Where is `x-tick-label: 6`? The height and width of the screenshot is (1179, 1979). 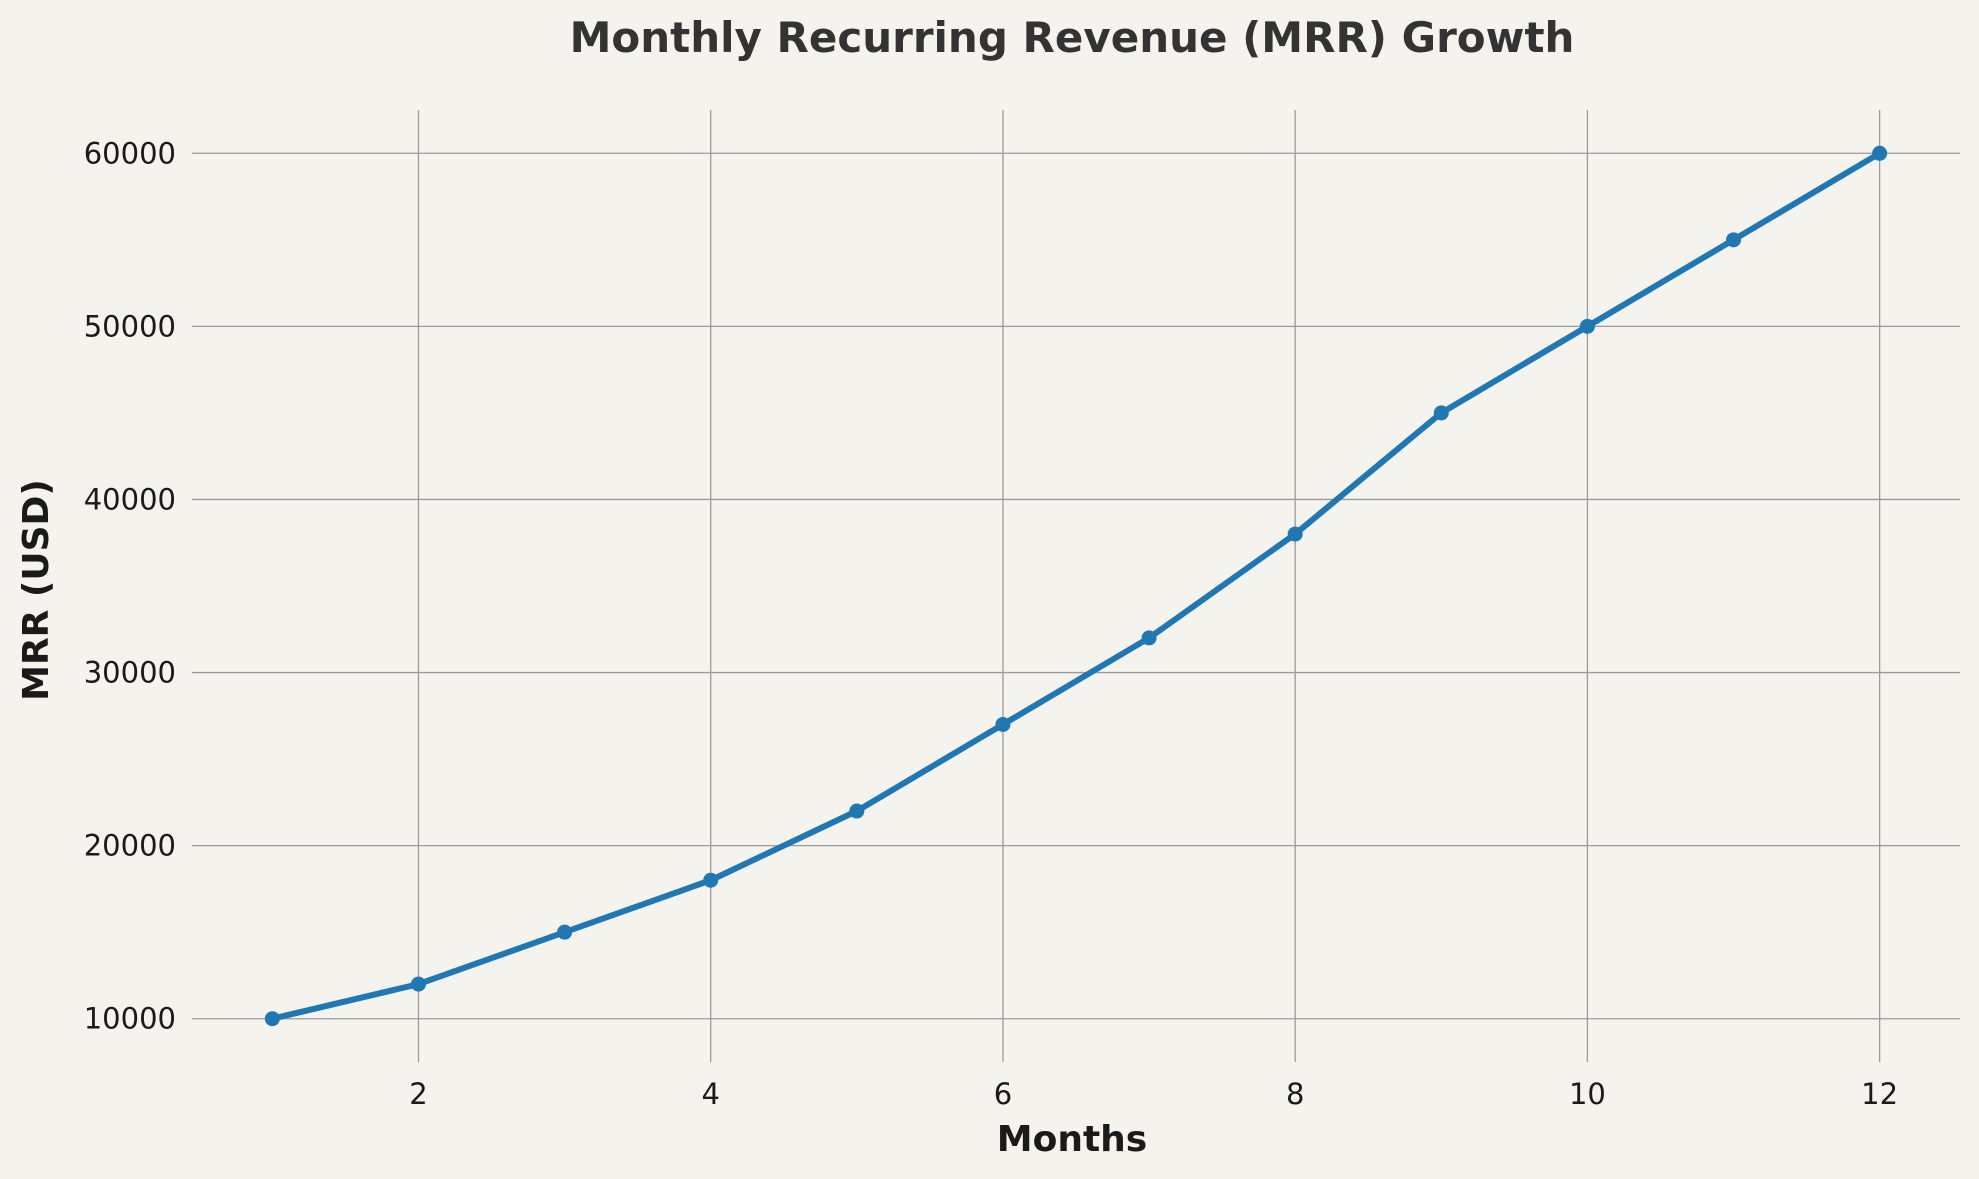
x-tick-label: 6 is located at coordinates (1003, 1094).